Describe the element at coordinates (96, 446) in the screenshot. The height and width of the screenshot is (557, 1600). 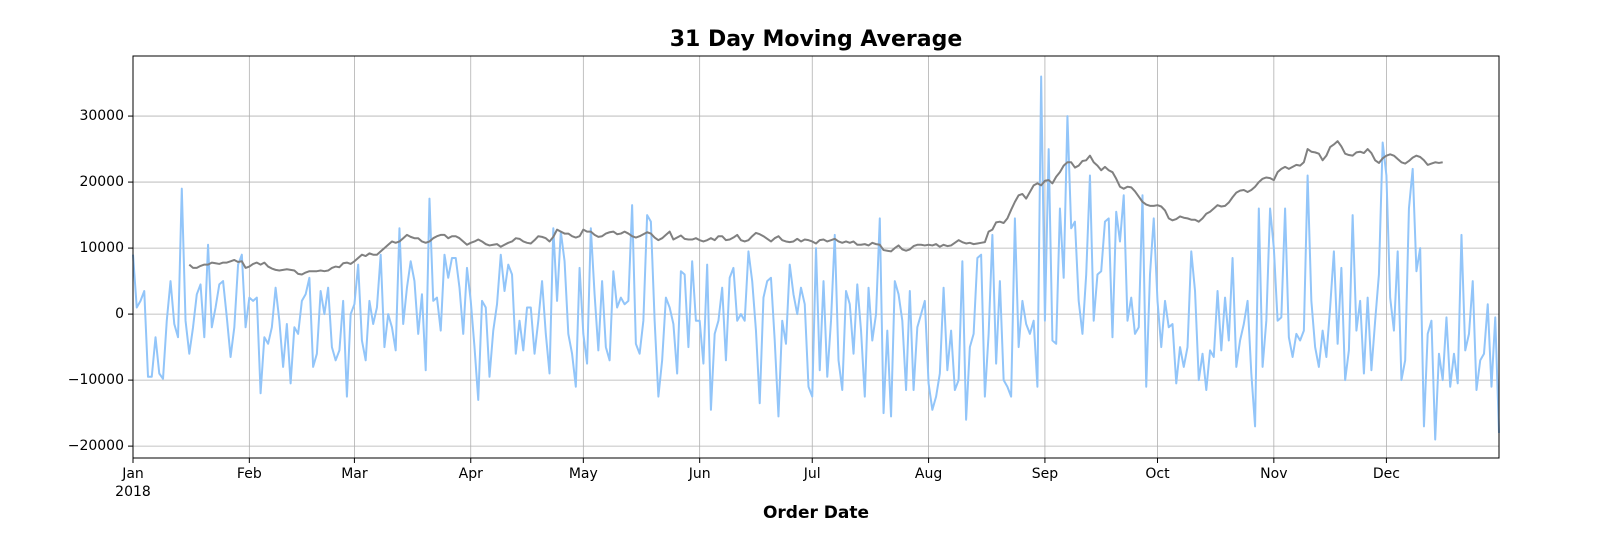
I see `y-tick-label: −20000` at that location.